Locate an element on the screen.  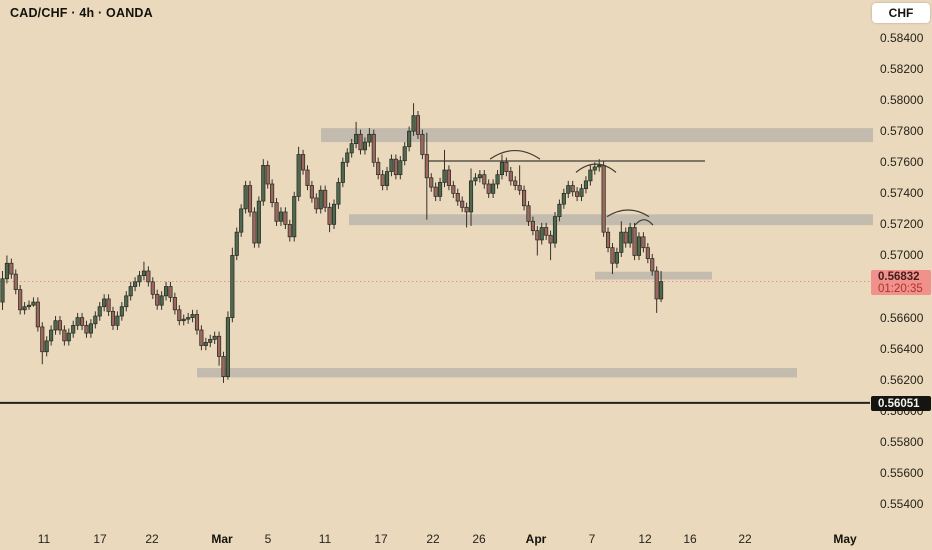
time-tick-label: Mar is located at coordinates (222, 539).